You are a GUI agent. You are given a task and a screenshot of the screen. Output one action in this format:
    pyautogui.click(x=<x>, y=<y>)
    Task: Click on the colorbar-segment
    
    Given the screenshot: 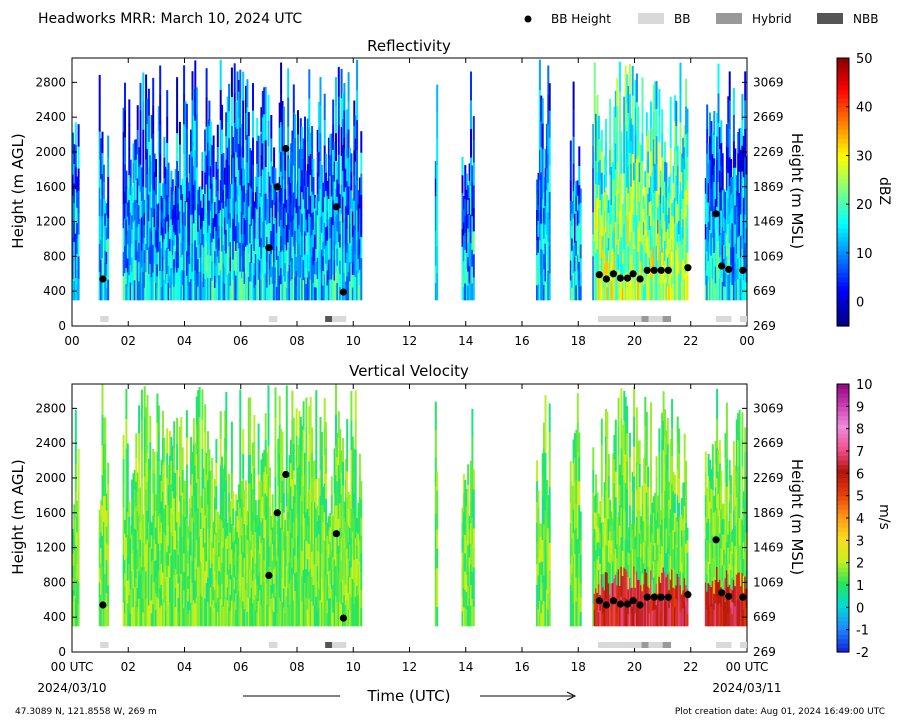 What is the action you would take?
    pyautogui.click(x=843, y=226)
    